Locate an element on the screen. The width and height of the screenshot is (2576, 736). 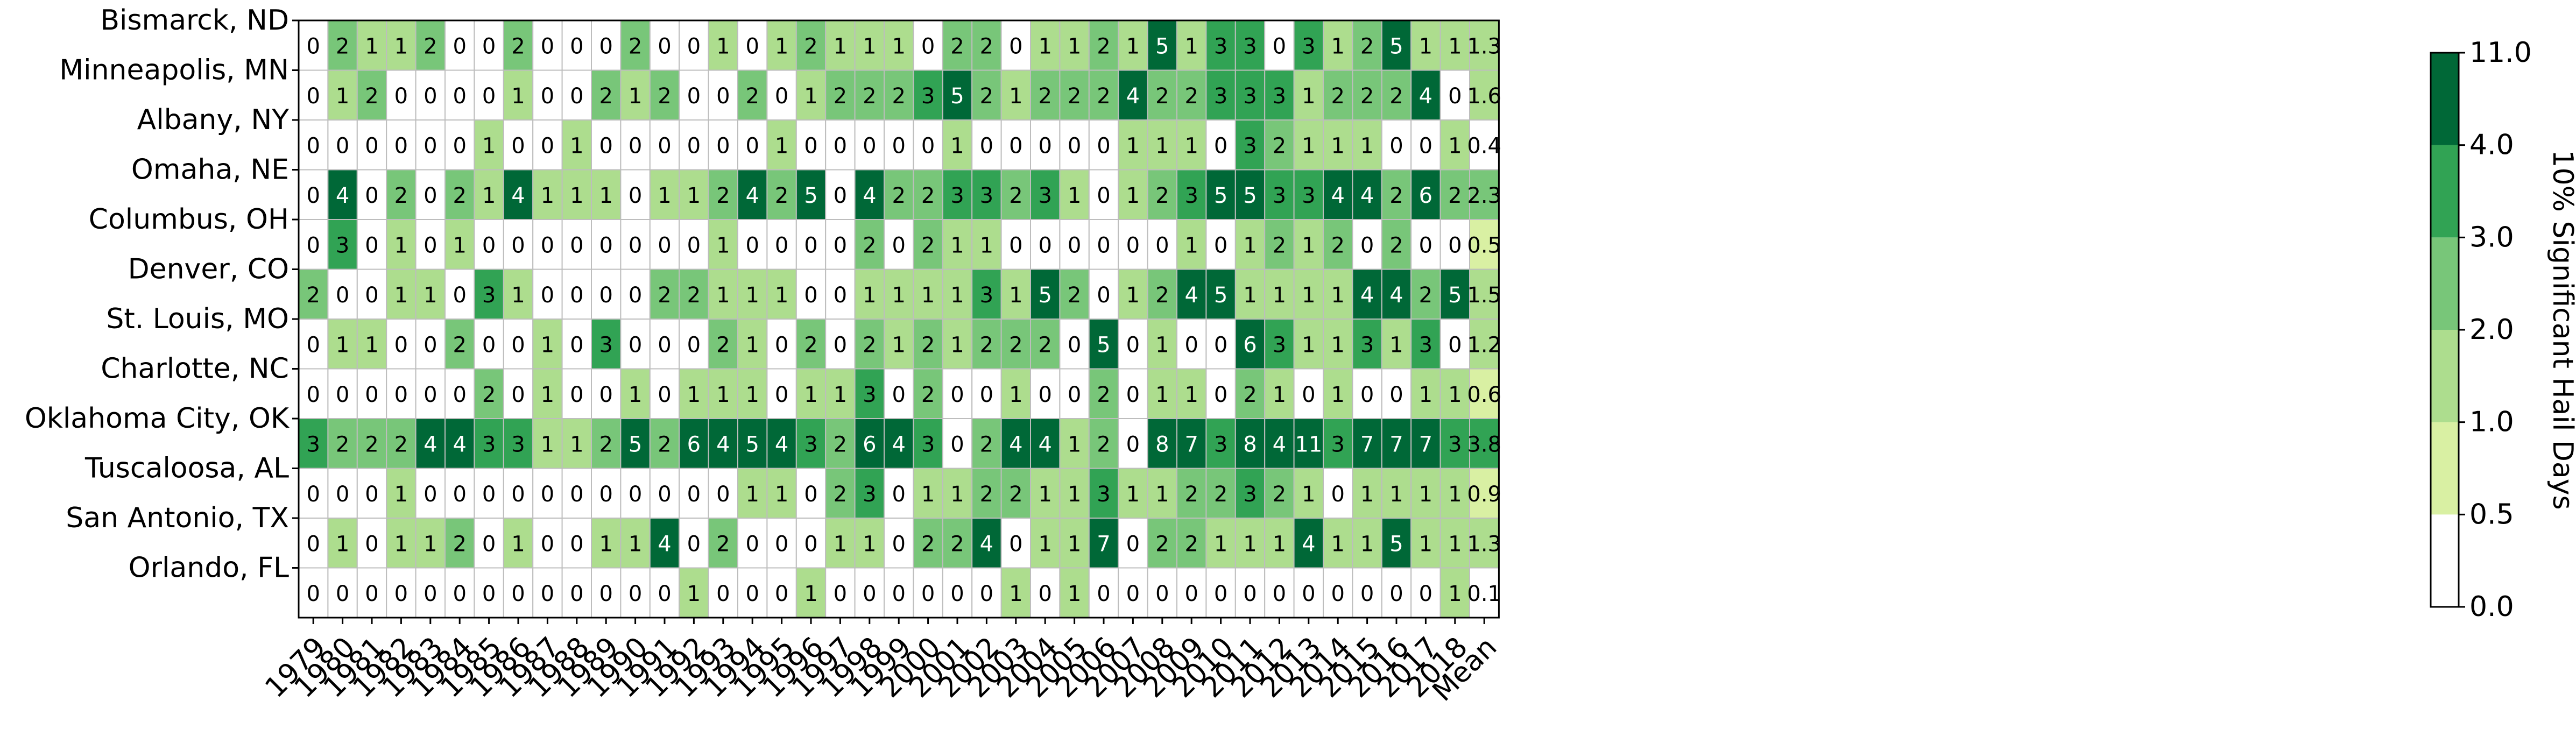
cell-value-label: 0.5 is located at coordinates (1484, 245).